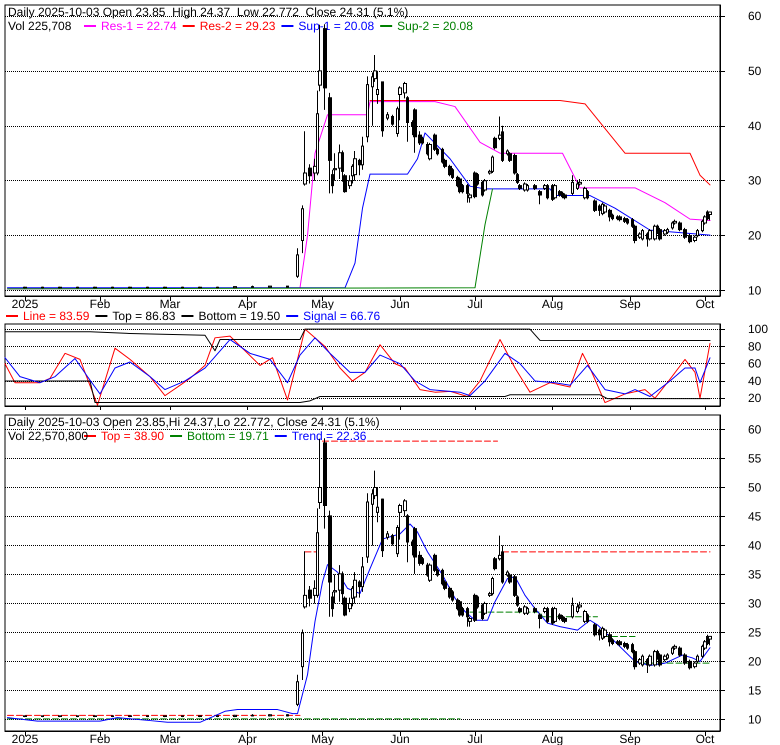 This screenshot has height=745, width=780. Describe the element at coordinates (139, 26) in the screenshot. I see `legend-label: Res-1 = 22.74` at that location.